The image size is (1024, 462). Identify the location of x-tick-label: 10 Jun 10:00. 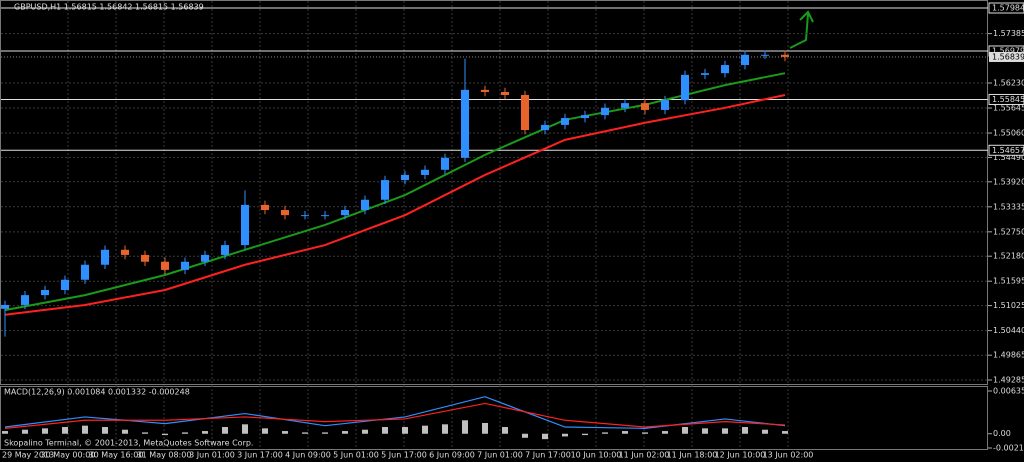
(596, 455).